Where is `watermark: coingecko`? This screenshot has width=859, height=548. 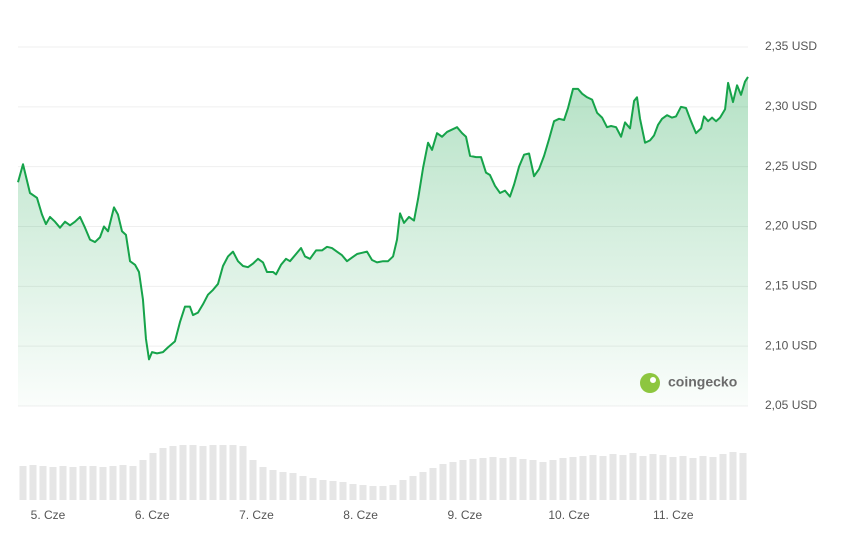 watermark: coingecko is located at coordinates (688, 383).